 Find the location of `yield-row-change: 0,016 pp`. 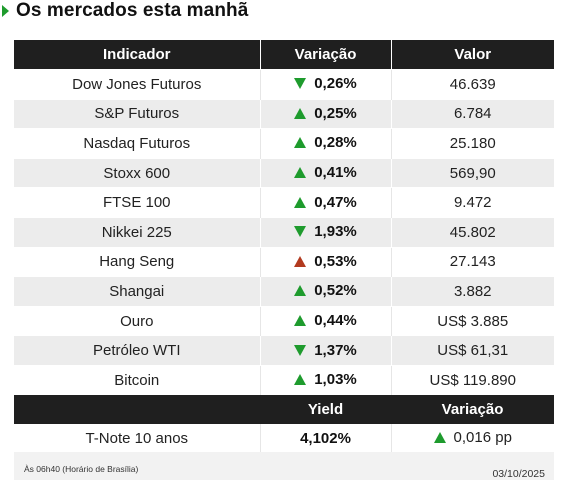

yield-row-change: 0,016 pp is located at coordinates (472, 438).